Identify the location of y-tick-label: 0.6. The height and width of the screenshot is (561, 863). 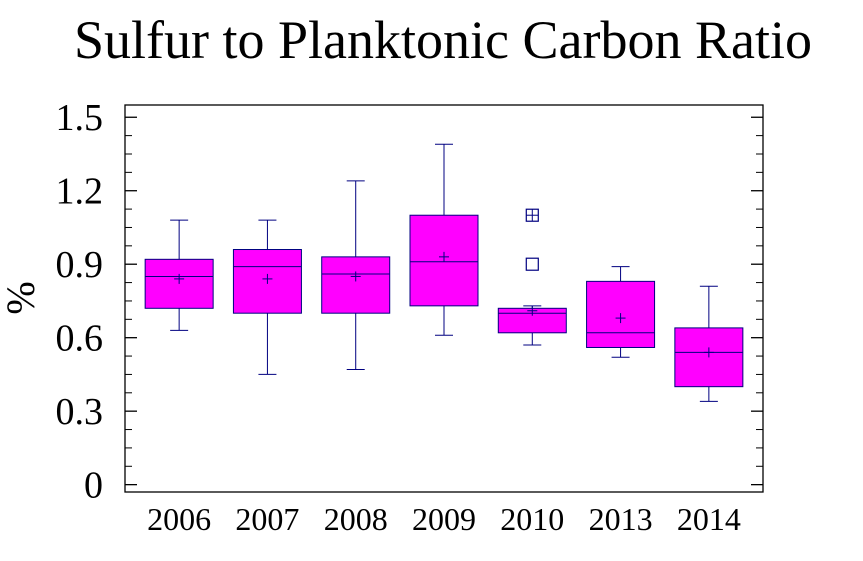
(80, 339).